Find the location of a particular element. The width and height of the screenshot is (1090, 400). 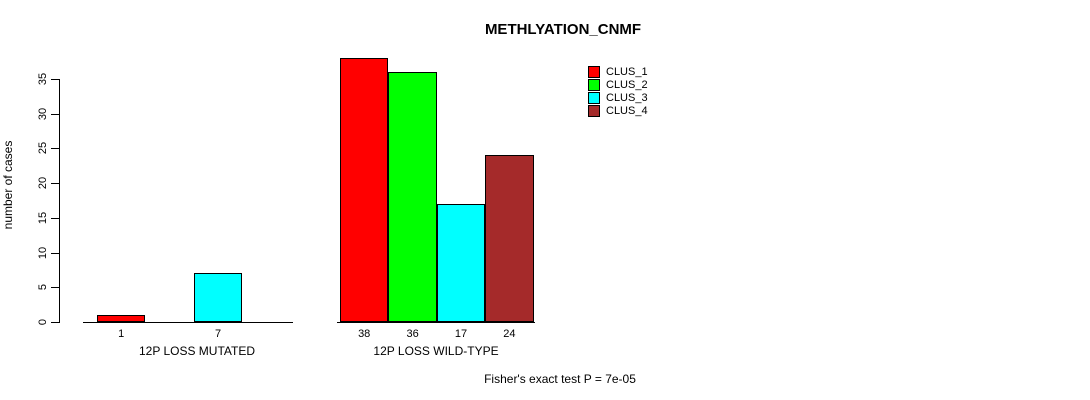

y-tick-label: 30 is located at coordinates (43, 113).